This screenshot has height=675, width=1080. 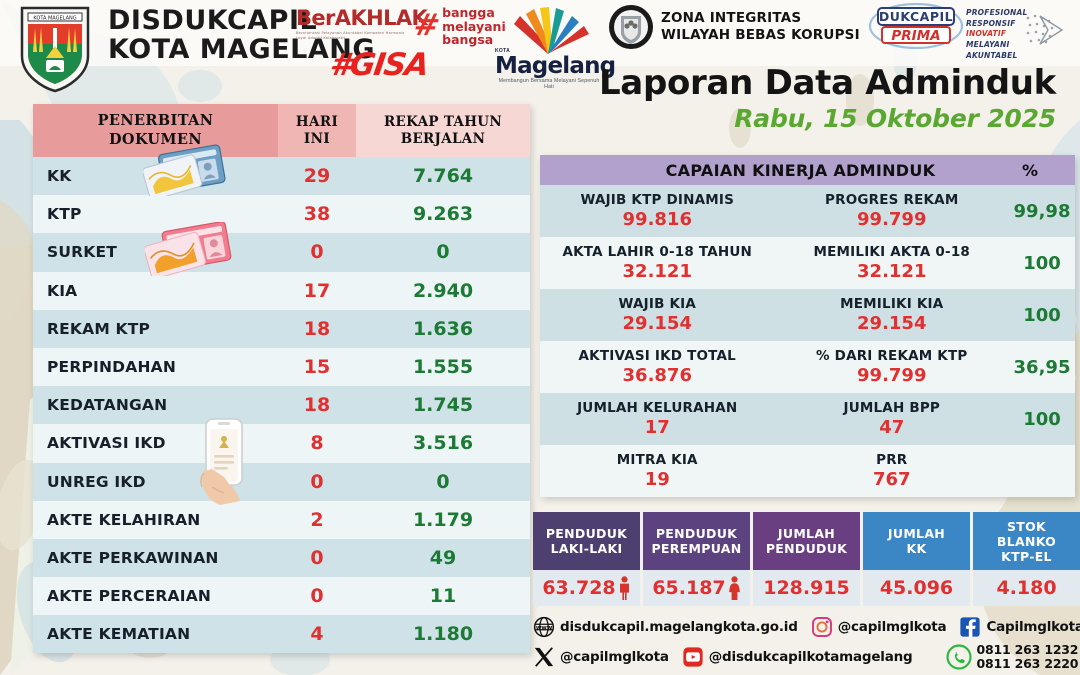 I want to click on row-year-9: 1.179, so click(x=443, y=519).